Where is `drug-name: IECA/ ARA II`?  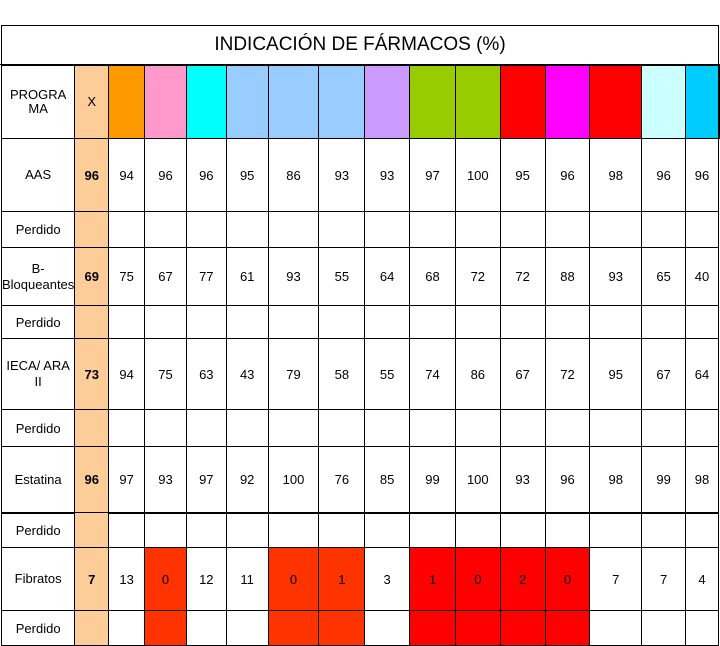
drug-name: IECA/ ARA II is located at coordinates (38, 374).